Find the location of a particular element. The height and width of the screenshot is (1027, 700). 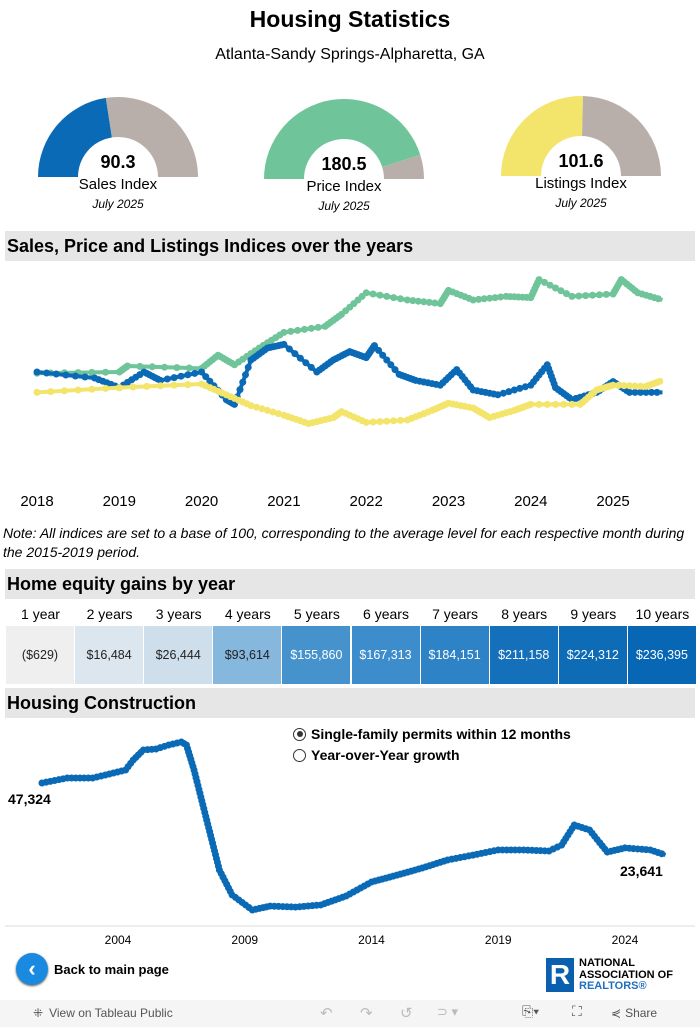

last-value-label: 23,641 is located at coordinates (641, 871).